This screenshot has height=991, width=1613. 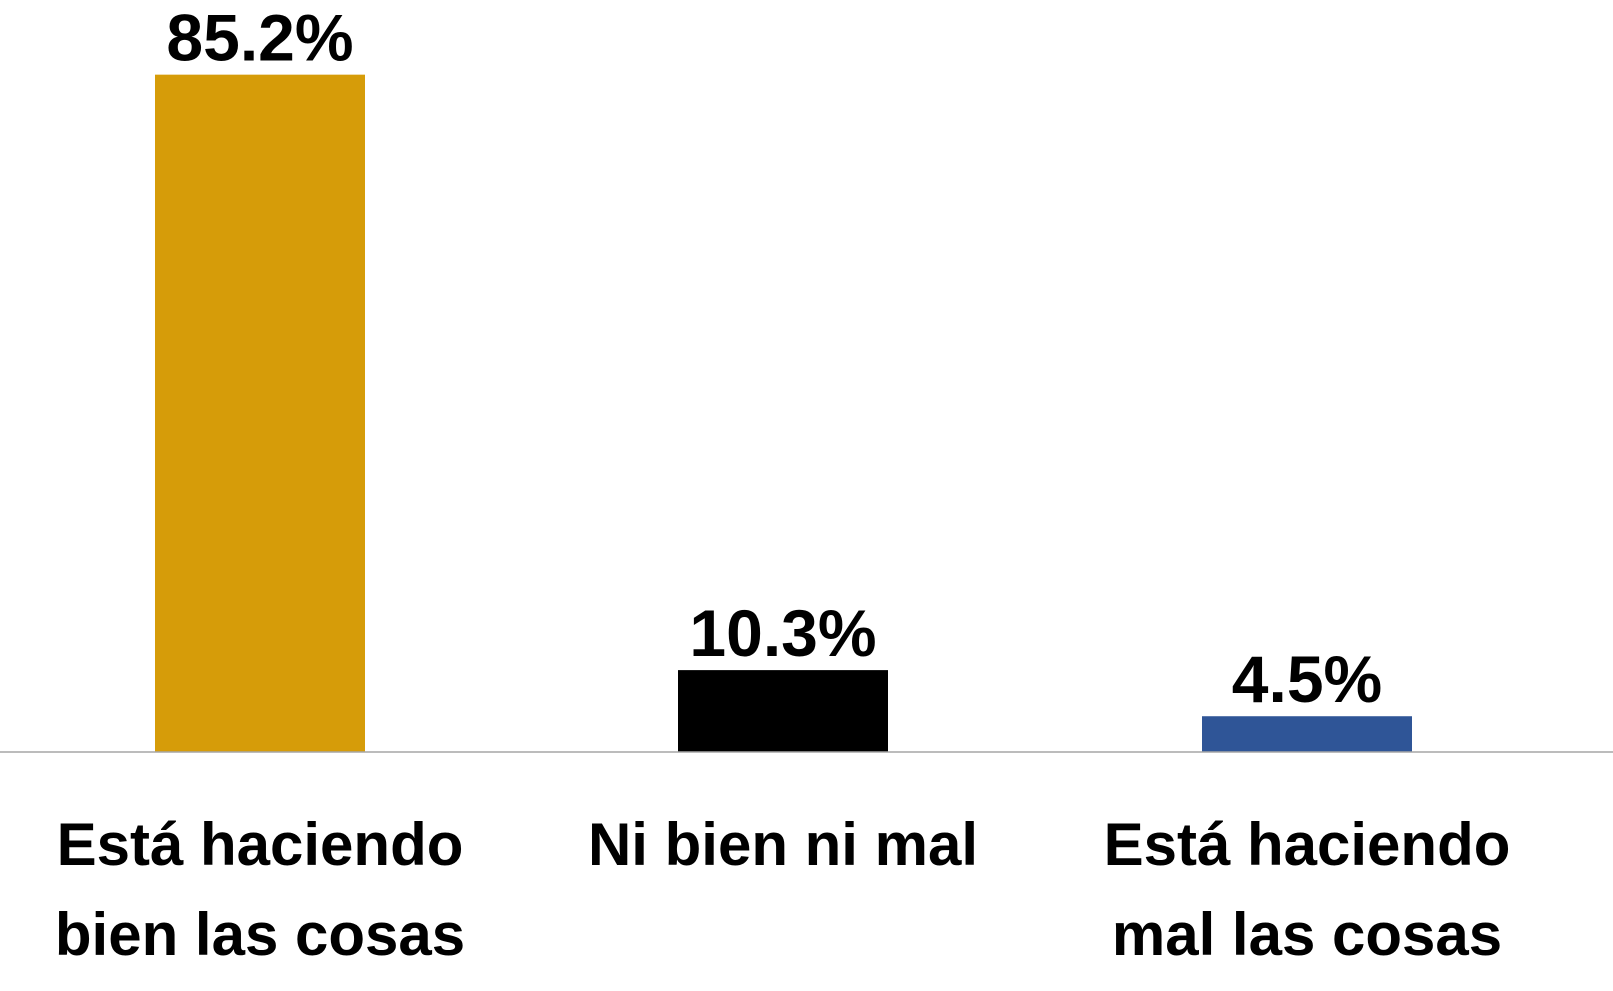 I want to click on value-label: 10.3%, so click(x=782, y=633).